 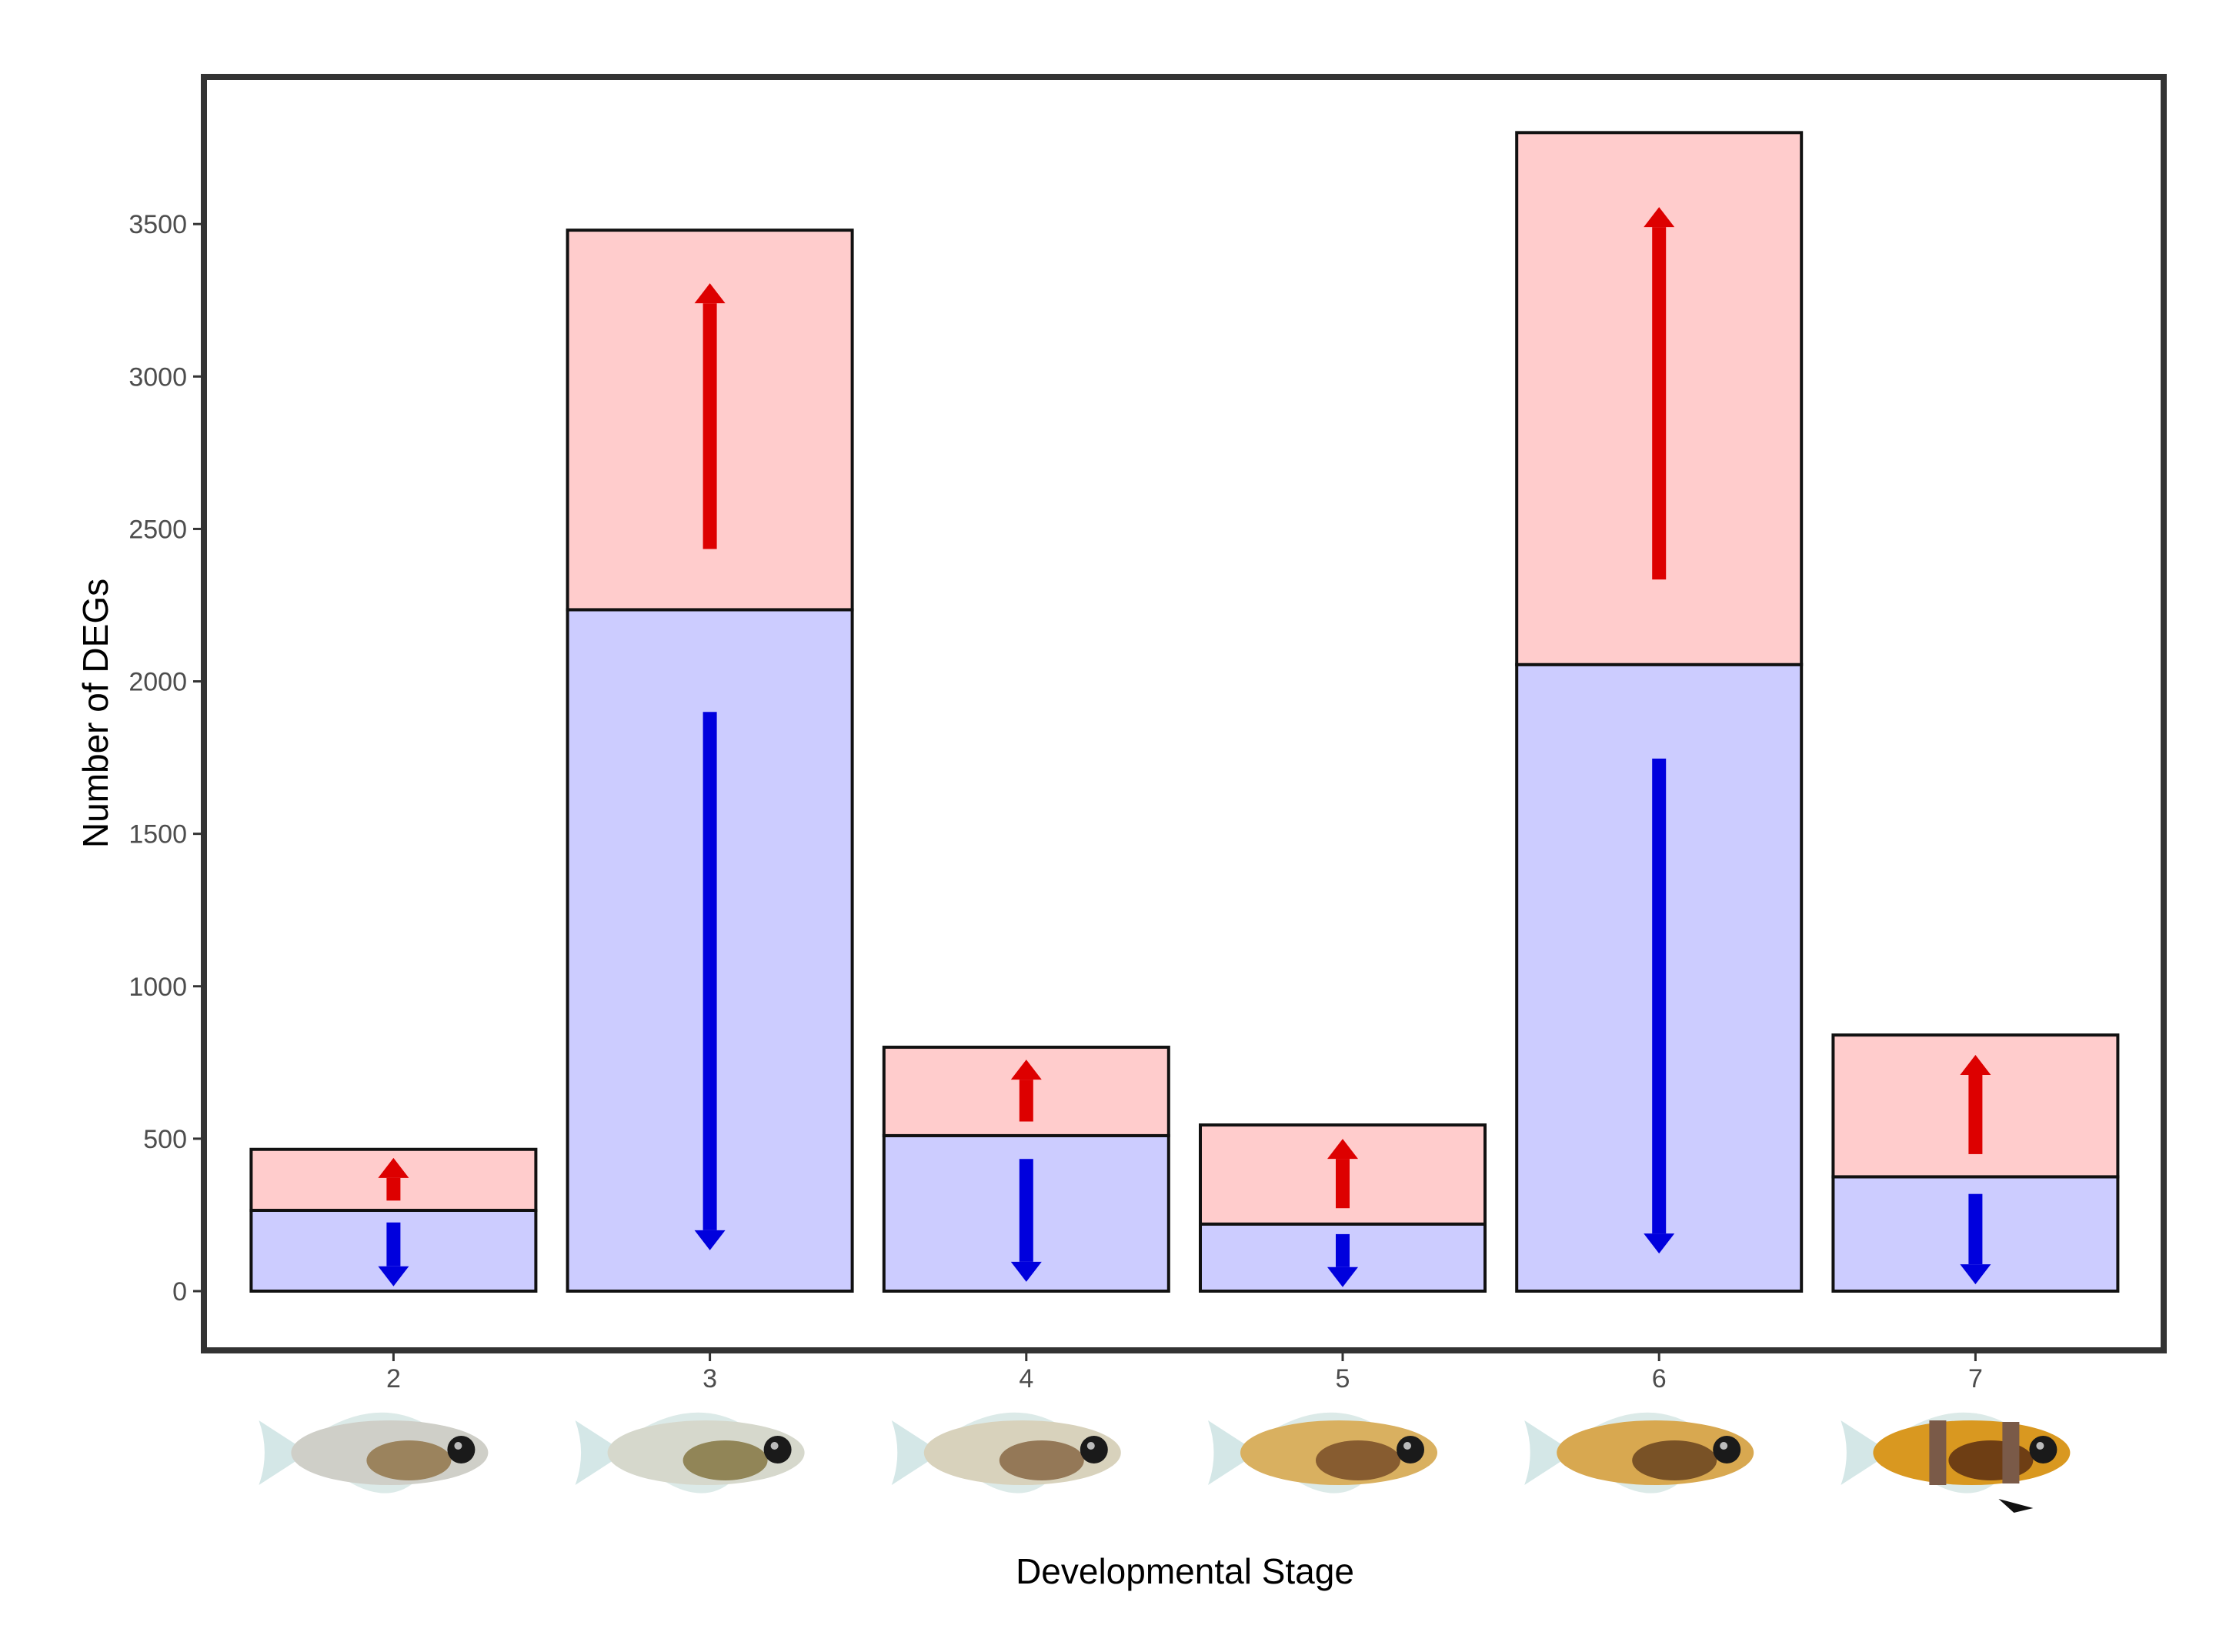 I want to click on up-arrow-icon-stage-5-shaft, so click(x=1343, y=1184).